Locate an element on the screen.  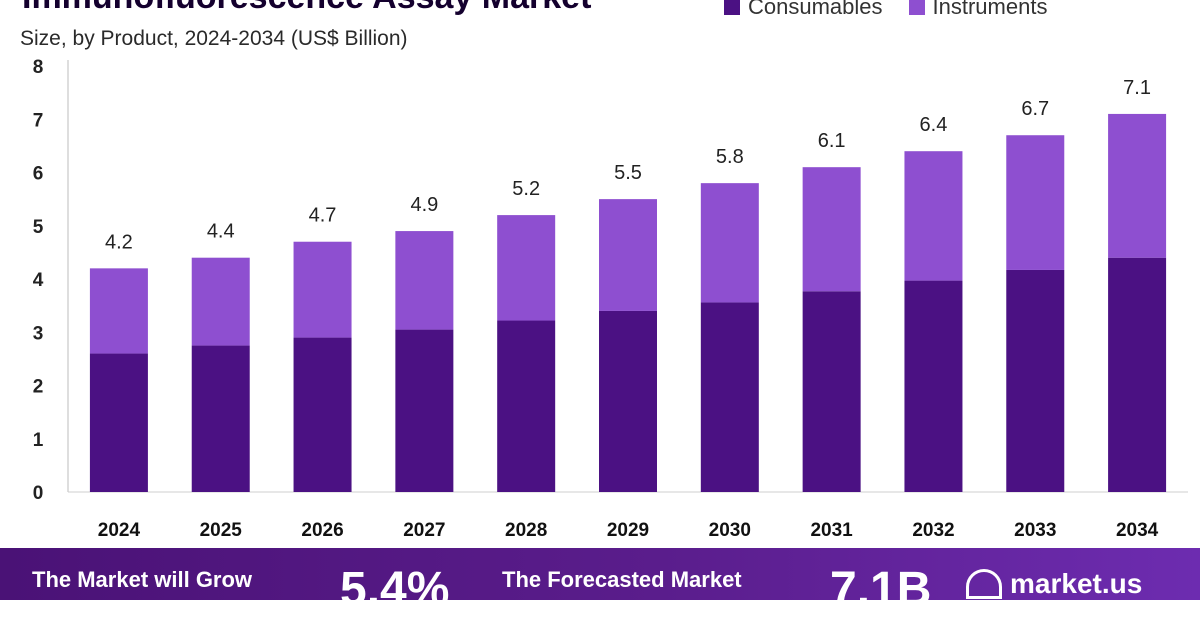
y-tick-label: 5 is located at coordinates (38, 227).